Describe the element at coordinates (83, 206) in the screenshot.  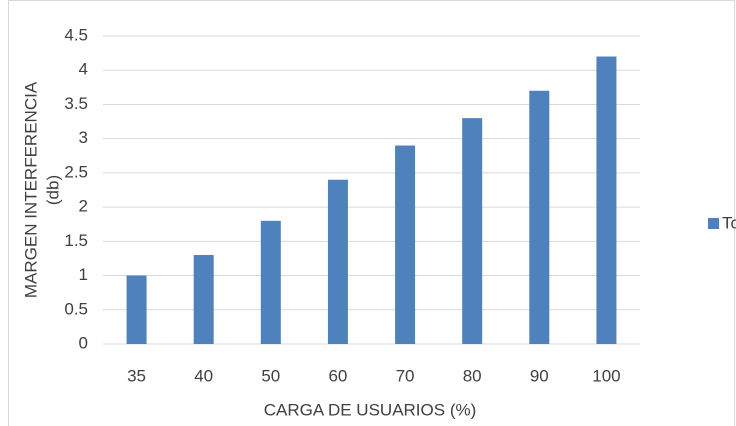
I see `y-tick-label: 2` at that location.